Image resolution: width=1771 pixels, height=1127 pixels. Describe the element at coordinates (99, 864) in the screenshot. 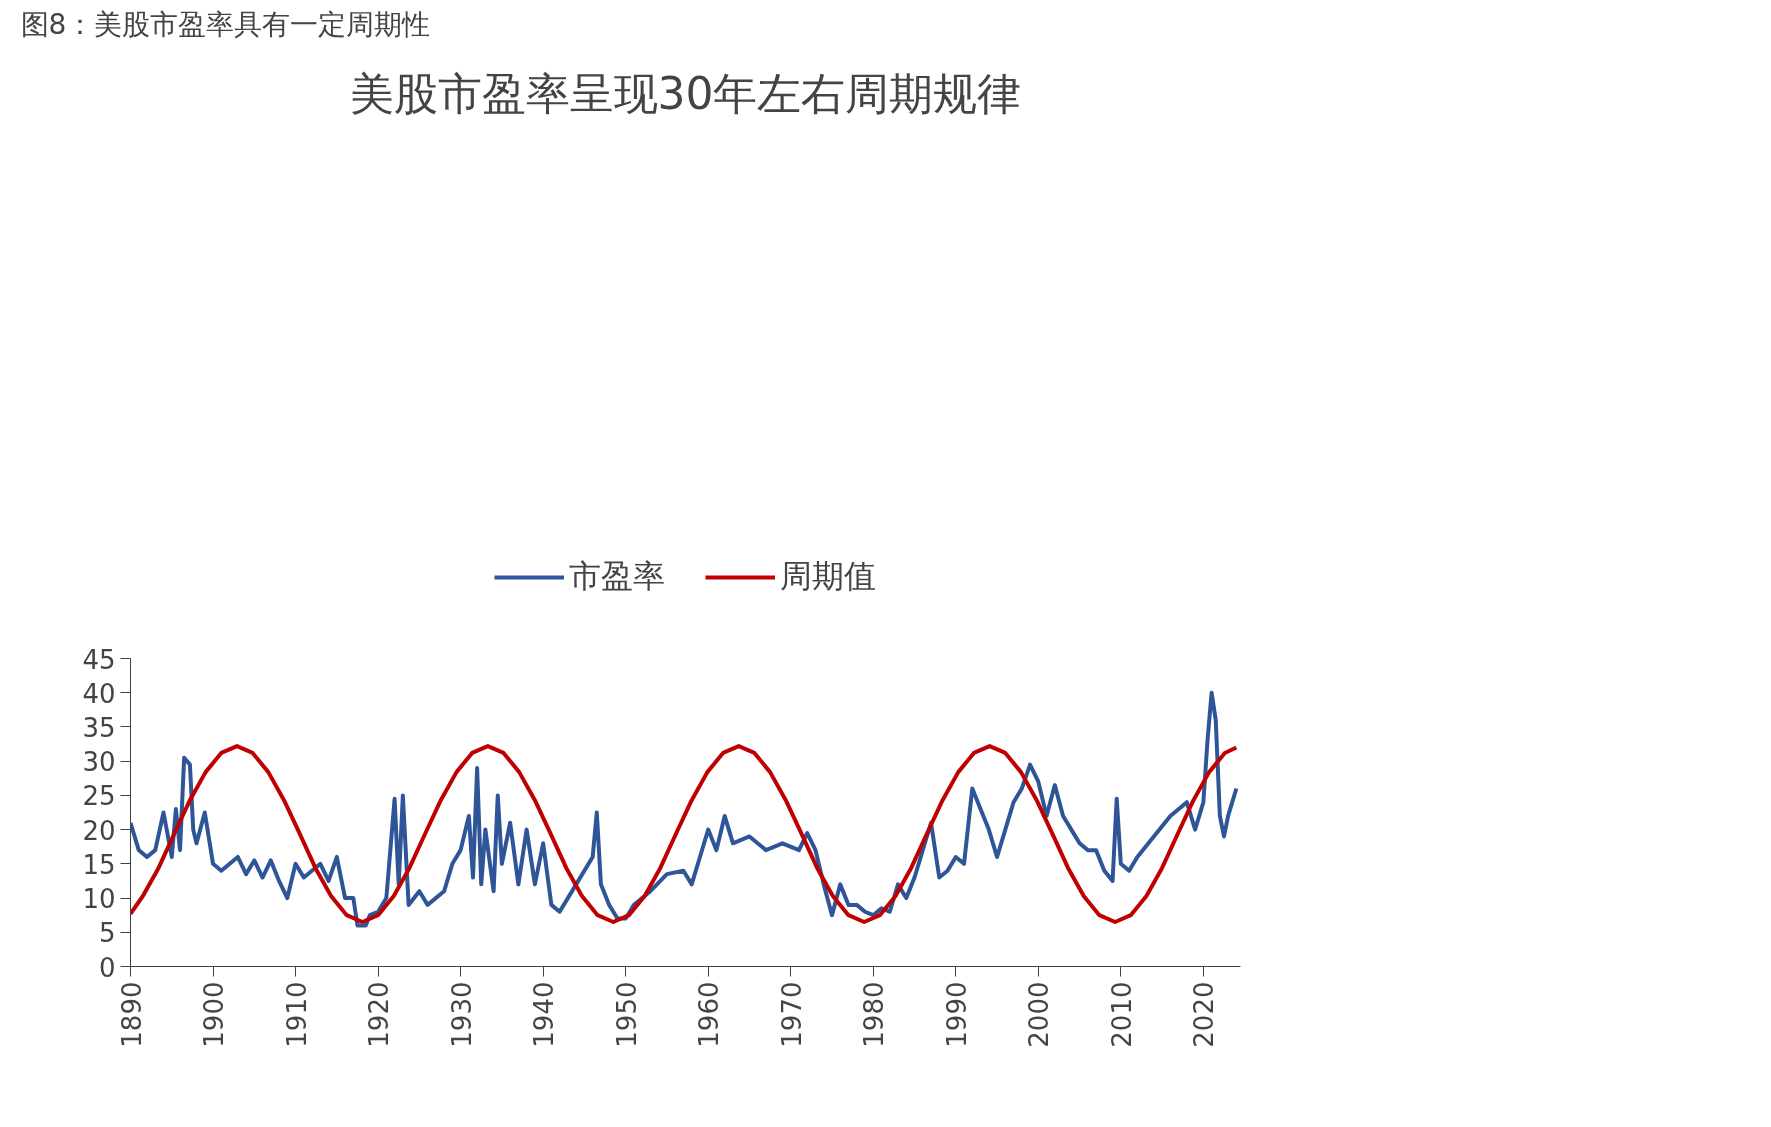

I see `y-tick-label: 15` at that location.